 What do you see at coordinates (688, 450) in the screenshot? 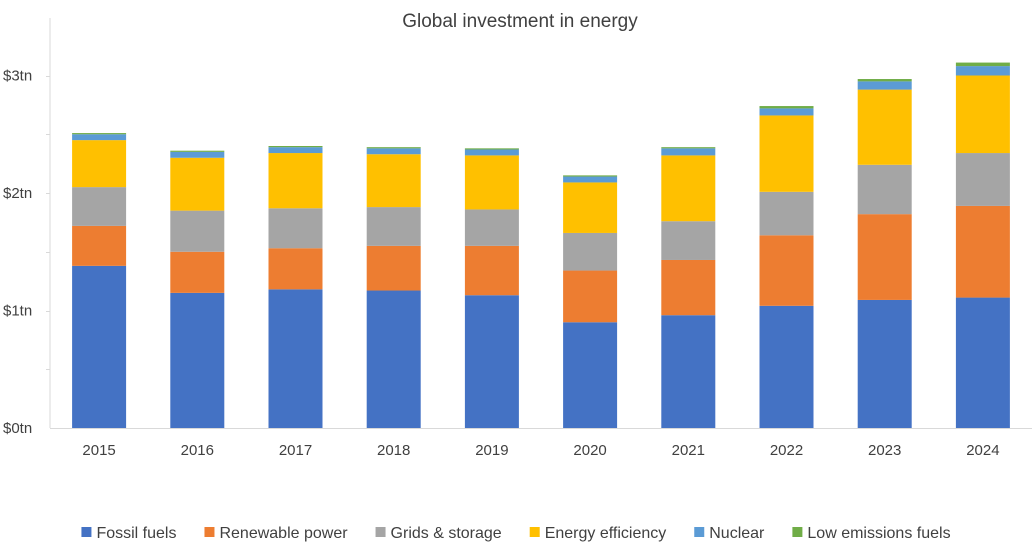
I see `x-tick-label: 2021` at bounding box center [688, 450].